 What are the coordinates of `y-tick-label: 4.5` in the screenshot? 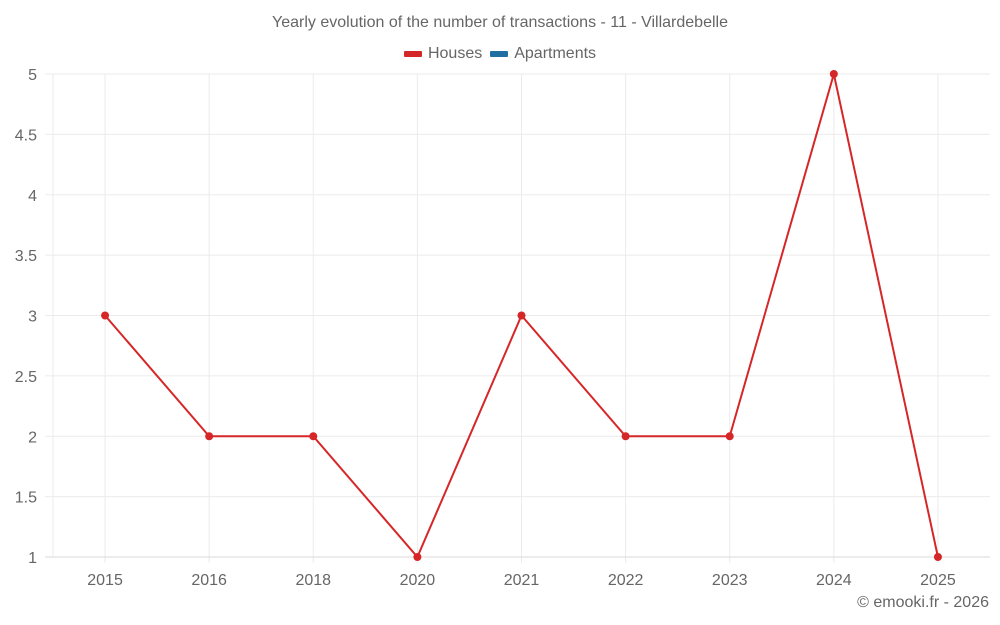 It's located at (26, 135).